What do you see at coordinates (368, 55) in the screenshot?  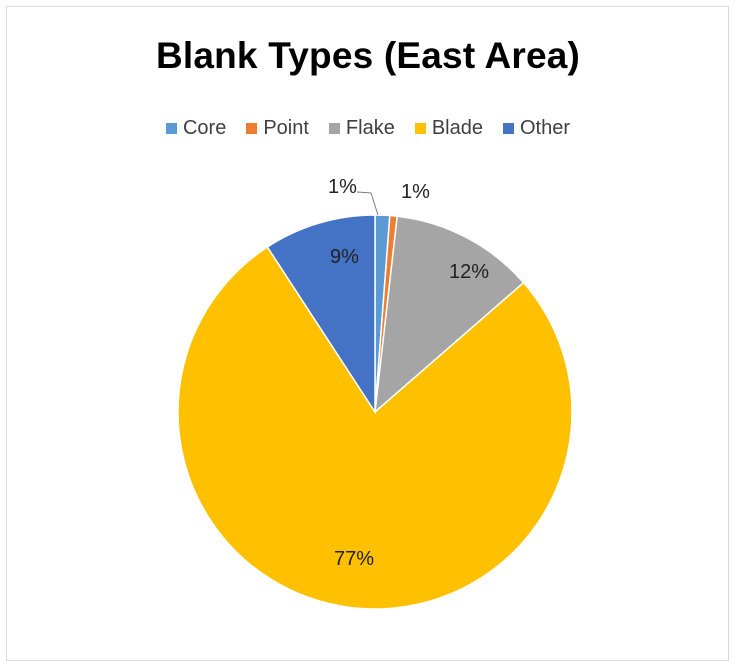 I see `chart-title: Blank Types (East Area)` at bounding box center [368, 55].